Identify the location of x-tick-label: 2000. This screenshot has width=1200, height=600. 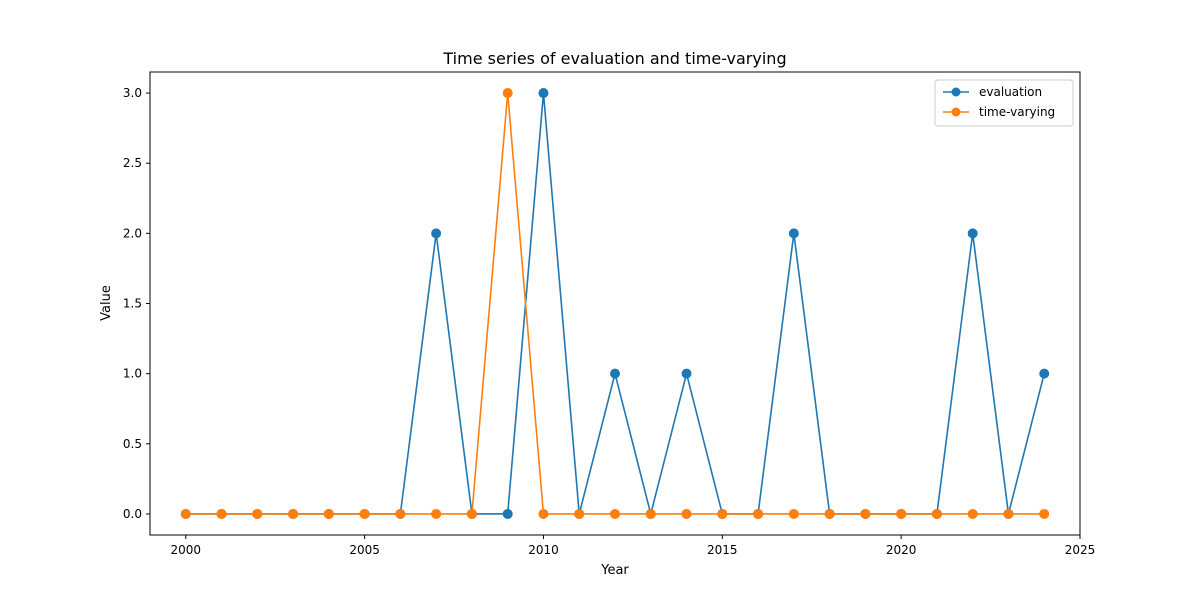
(185, 550).